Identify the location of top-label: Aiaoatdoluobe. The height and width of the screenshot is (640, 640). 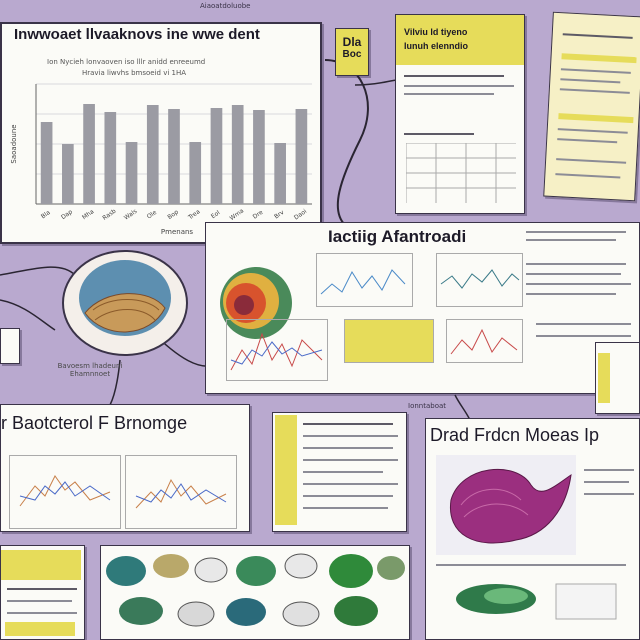
(225, 6).